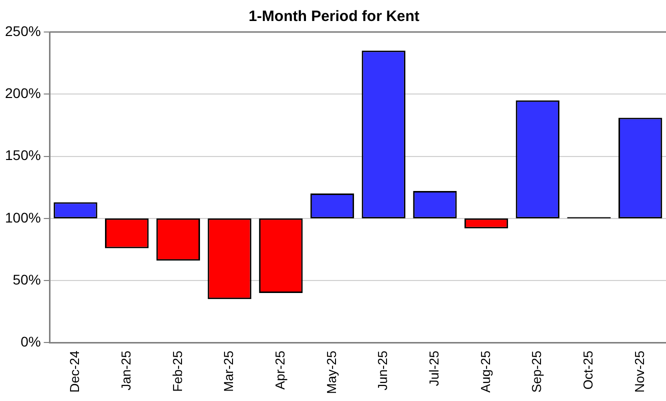 Image resolution: width=666 pixels, height=401 pixels. Describe the element at coordinates (22, 92) in the screenshot. I see `y-tick-label: 200%` at that location.